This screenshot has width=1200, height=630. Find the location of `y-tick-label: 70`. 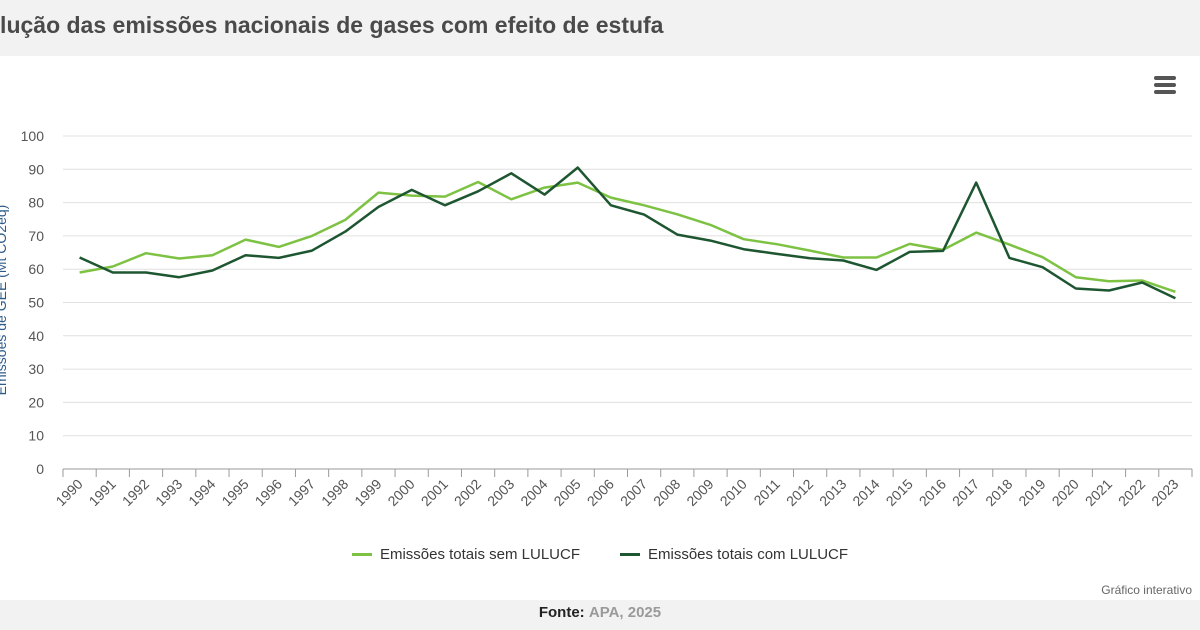

y-tick-label: 70 is located at coordinates (36, 236).